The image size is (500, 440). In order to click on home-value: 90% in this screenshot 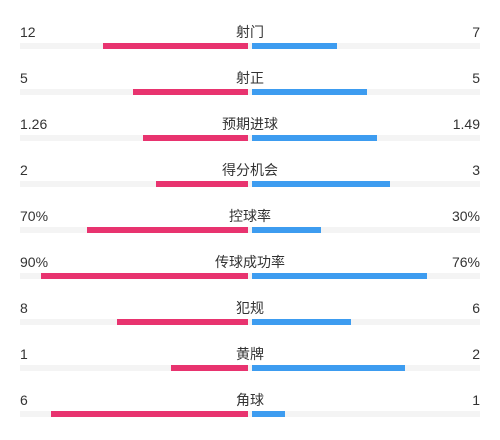, I will do `click(34, 262)`.